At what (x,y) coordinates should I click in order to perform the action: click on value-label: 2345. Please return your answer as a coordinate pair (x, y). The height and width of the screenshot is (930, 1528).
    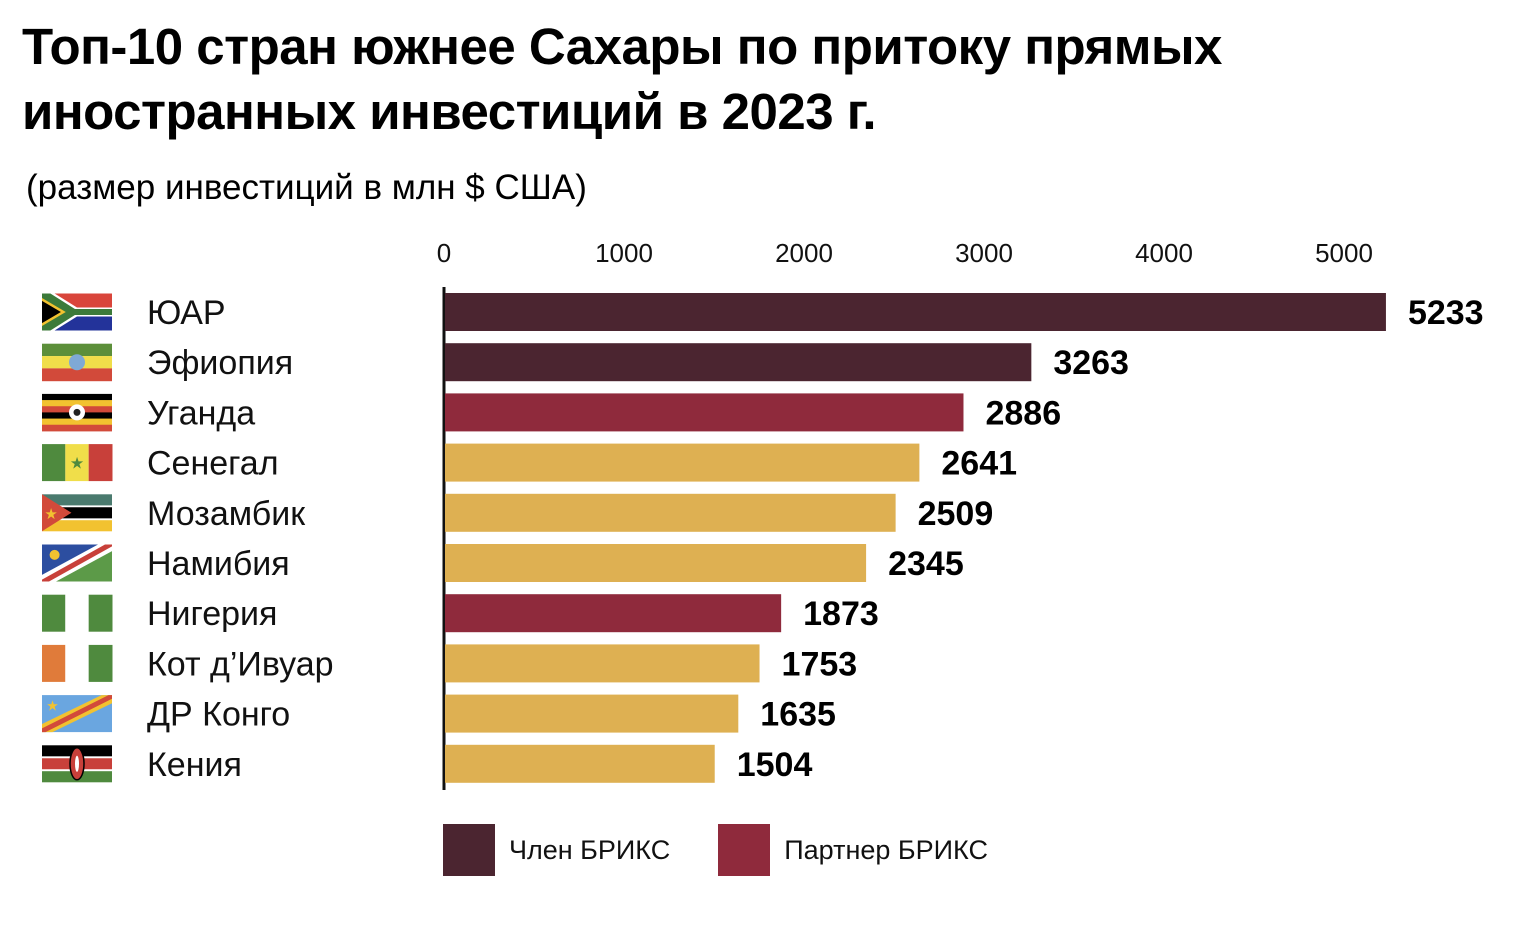
    Looking at the image, I should click on (926, 564).